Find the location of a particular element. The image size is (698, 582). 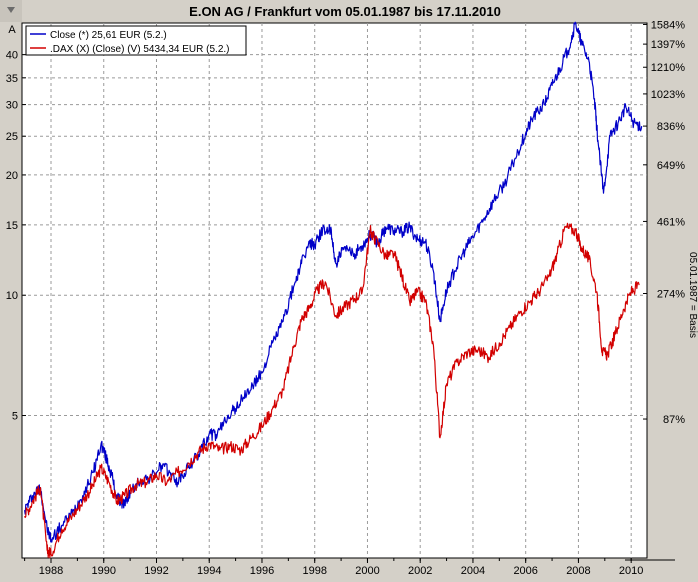

right-tick-label: 649% is located at coordinates (671, 166).